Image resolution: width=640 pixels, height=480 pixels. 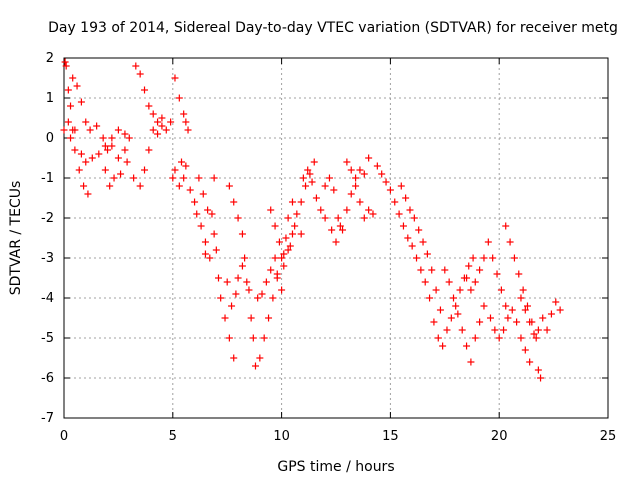 I want to click on y-tick-label: -1, so click(x=47, y=178).